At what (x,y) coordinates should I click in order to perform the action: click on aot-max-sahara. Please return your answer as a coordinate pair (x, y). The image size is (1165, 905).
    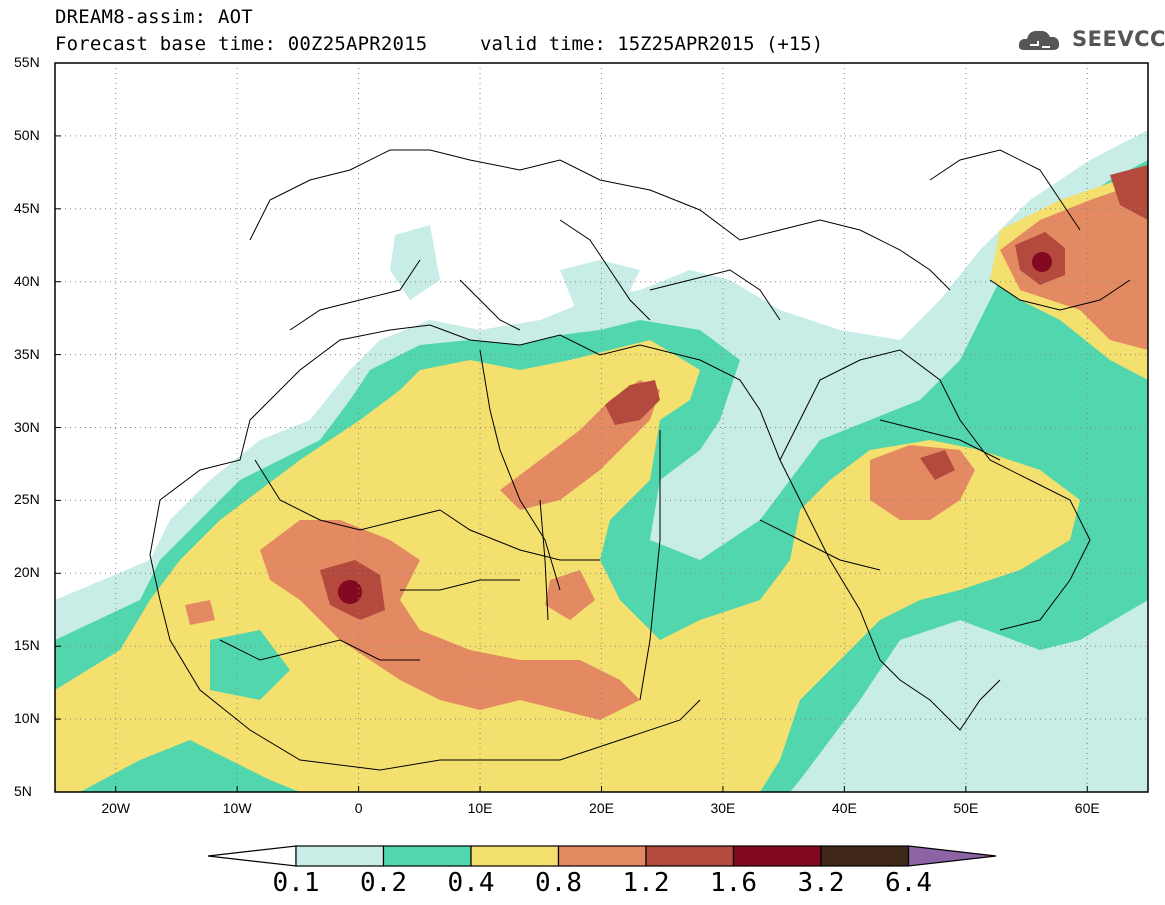
    Looking at the image, I should click on (350, 592).